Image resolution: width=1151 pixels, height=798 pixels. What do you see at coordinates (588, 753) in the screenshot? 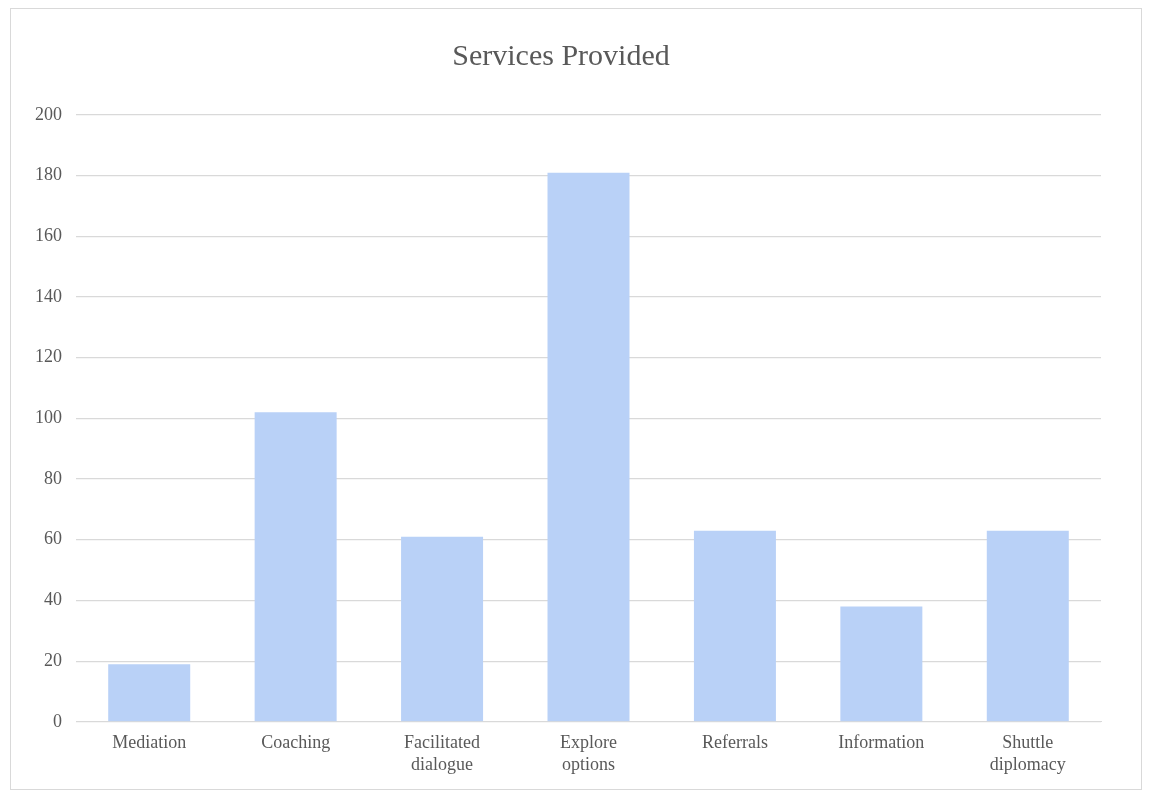
I see `x-tick-label: Explore options` at bounding box center [588, 753].